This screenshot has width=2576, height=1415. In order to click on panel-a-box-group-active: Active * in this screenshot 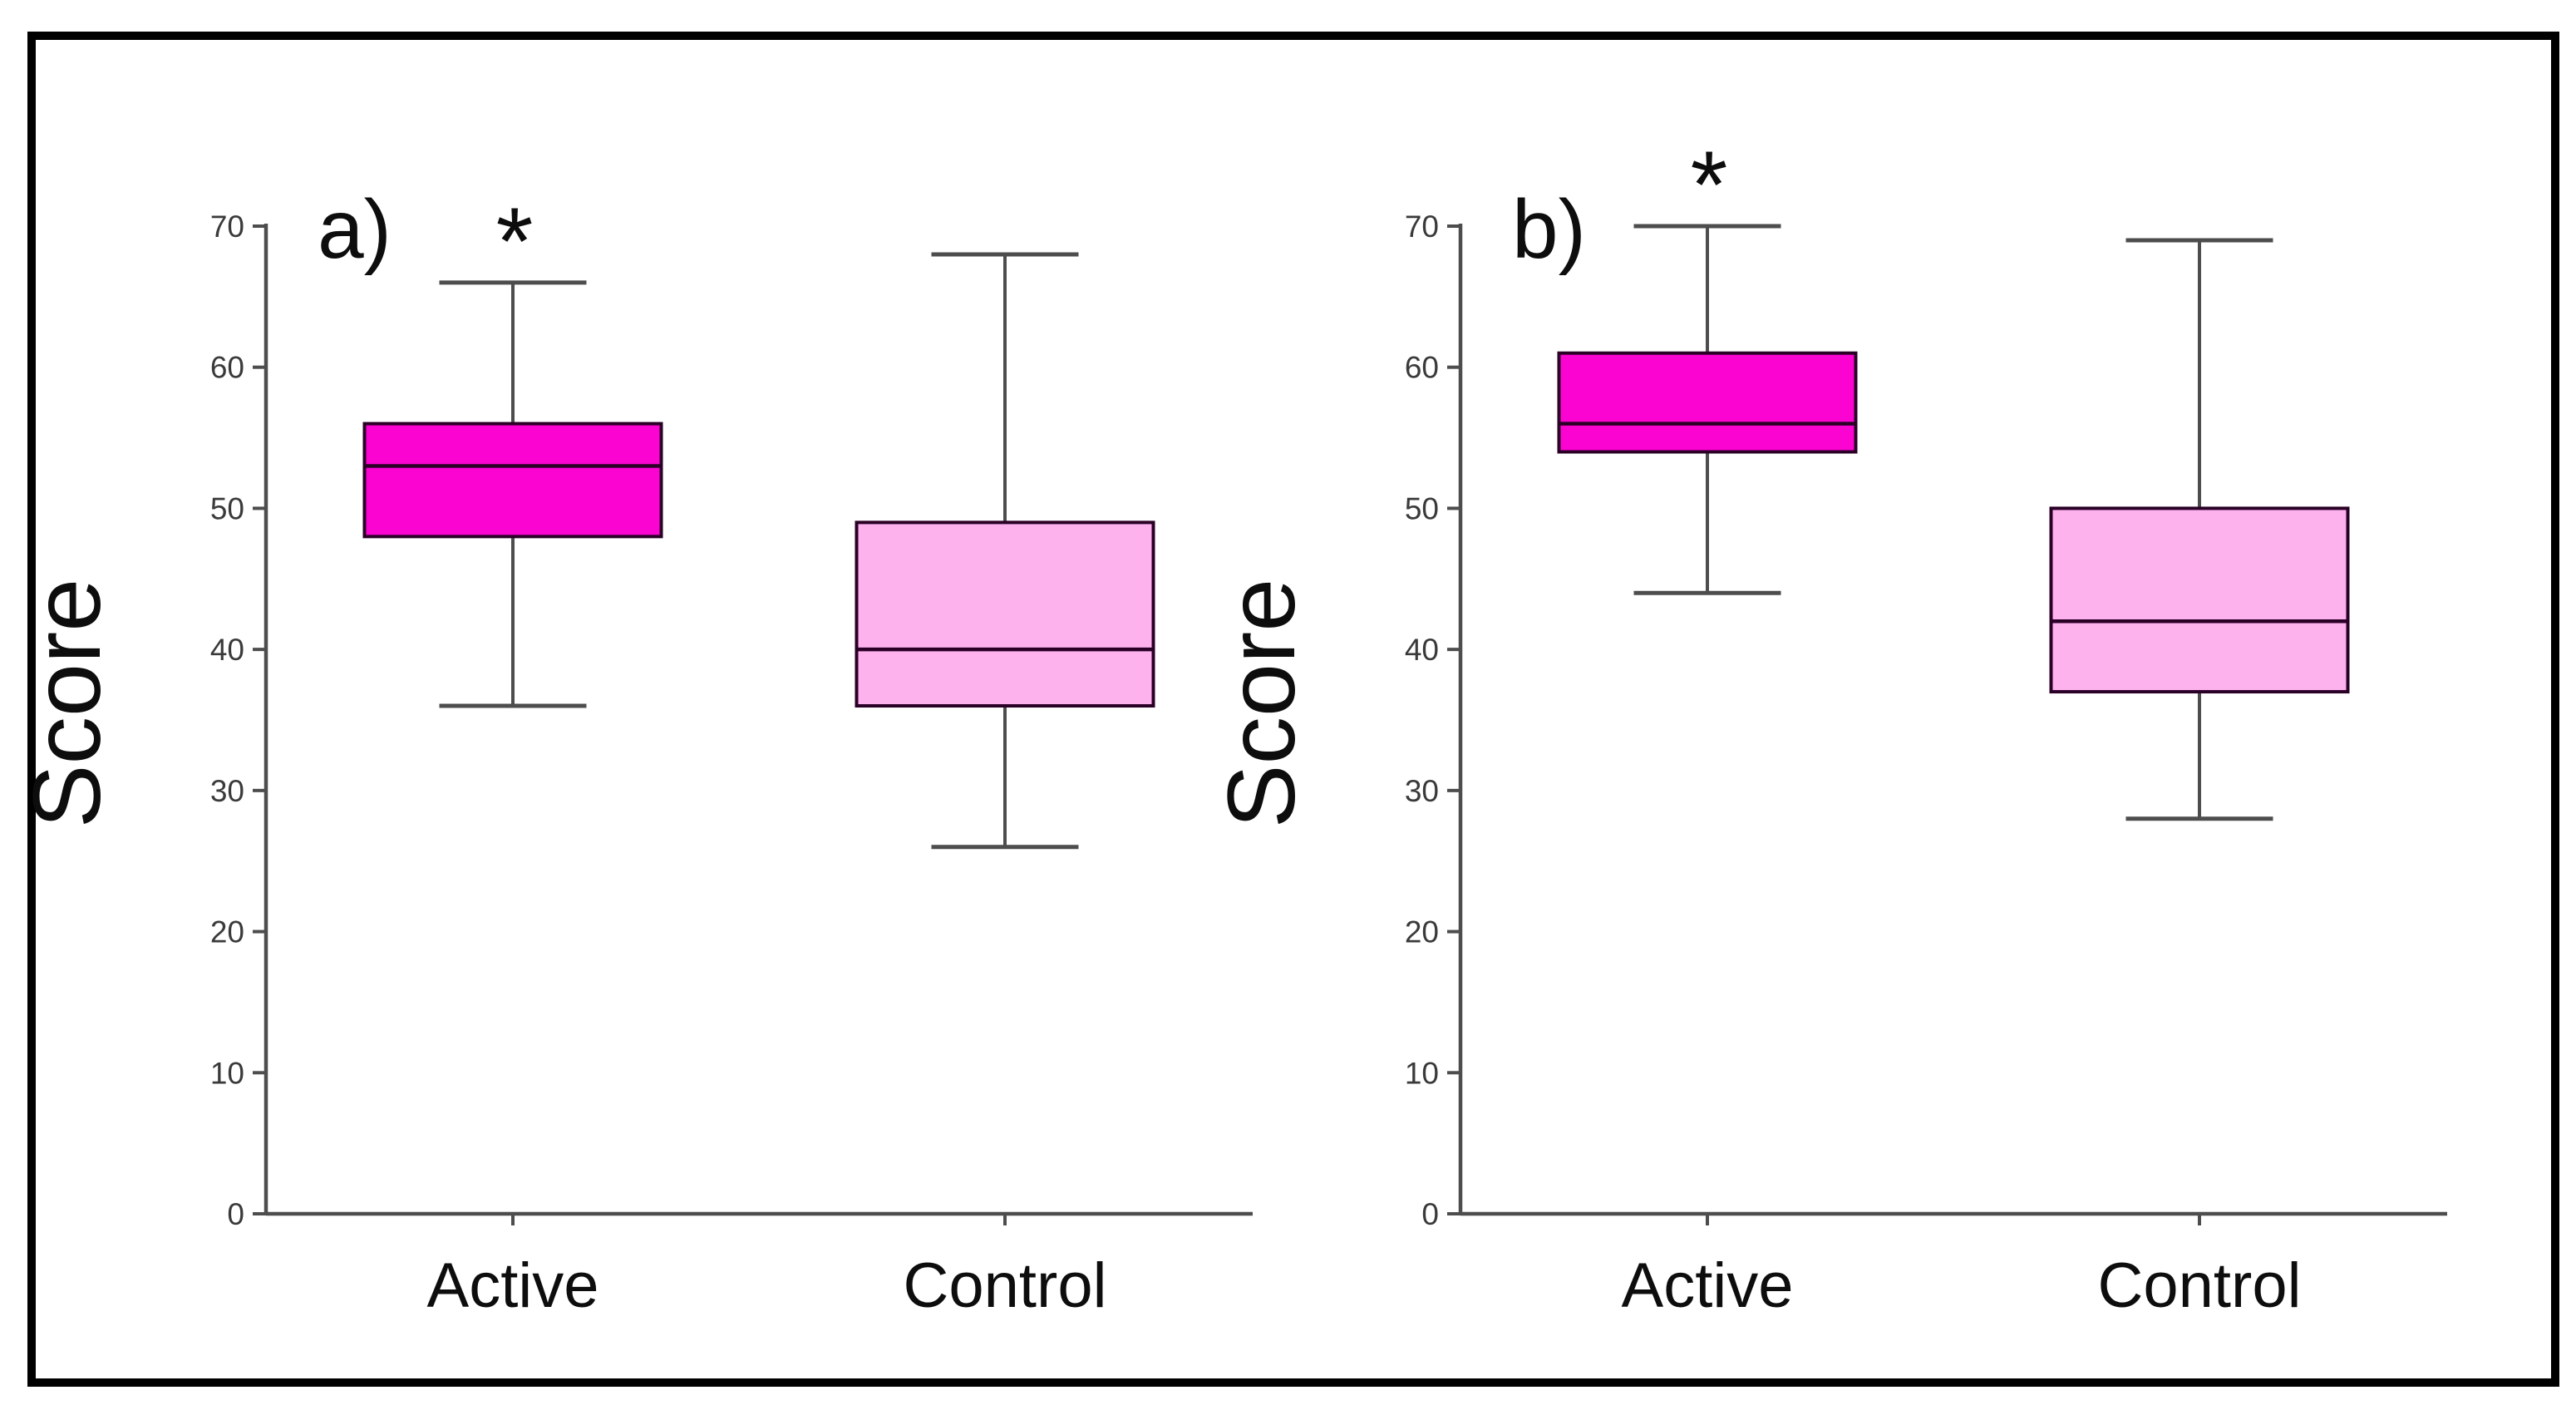, I will do `click(512, 755)`.